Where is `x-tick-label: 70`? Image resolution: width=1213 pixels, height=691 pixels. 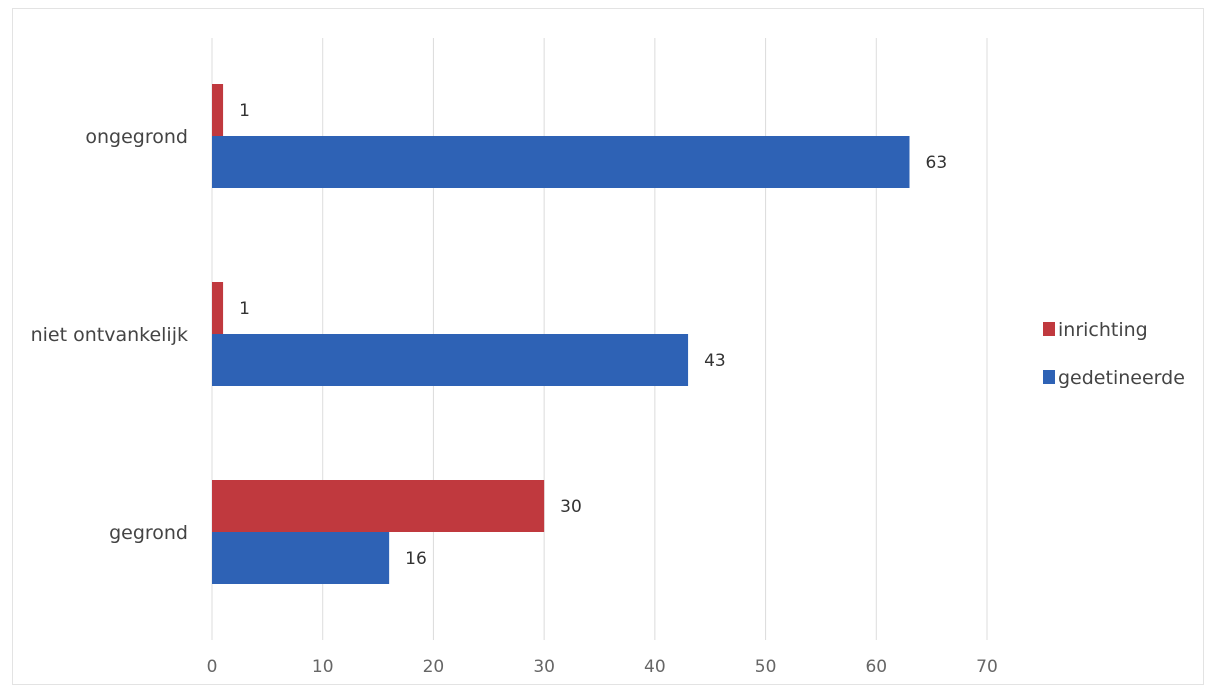
x-tick-label: 70 is located at coordinates (987, 667).